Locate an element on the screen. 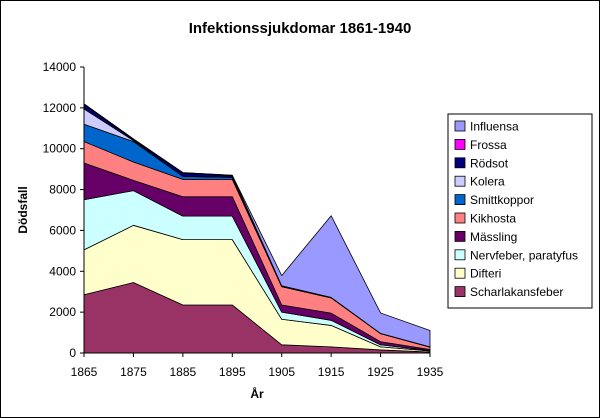 Image resolution: width=600 pixels, height=418 pixels. x-tick-group: 1865 1875 1885 1895 1905 1915 1925 1935 is located at coordinates (257, 366).